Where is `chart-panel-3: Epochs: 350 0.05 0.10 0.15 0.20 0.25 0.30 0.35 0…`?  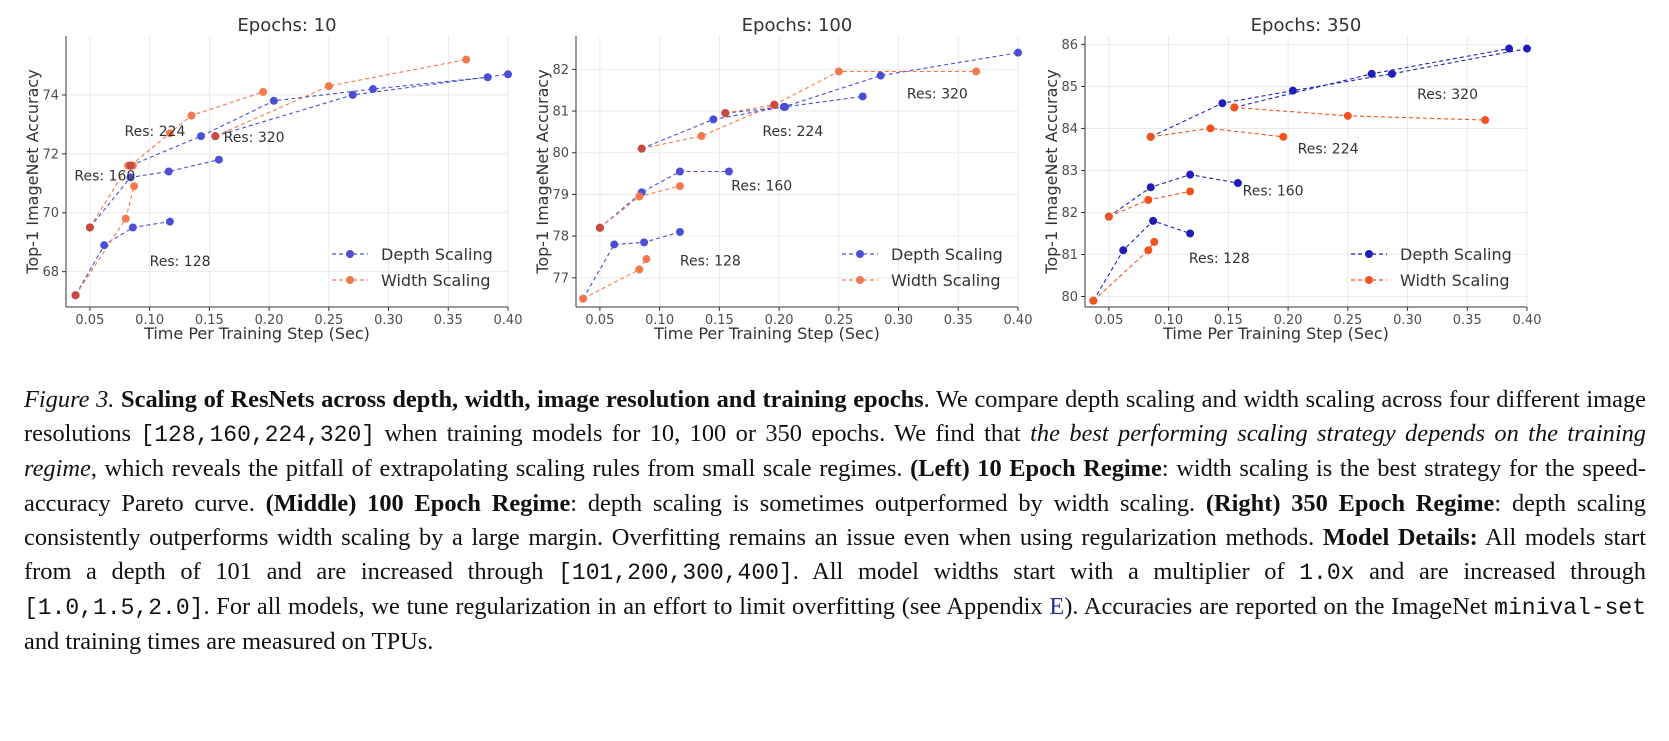 chart-panel-3: Epochs: 350 0.05 0.10 0.15 0.20 0.25 0.30 0.35 0… is located at coordinates (1291, 179).